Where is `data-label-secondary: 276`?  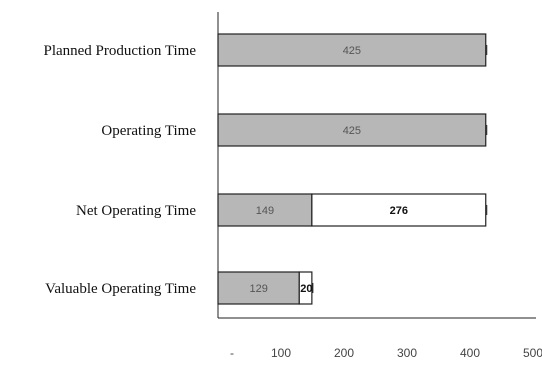 data-label-secondary: 276 is located at coordinates (399, 211).